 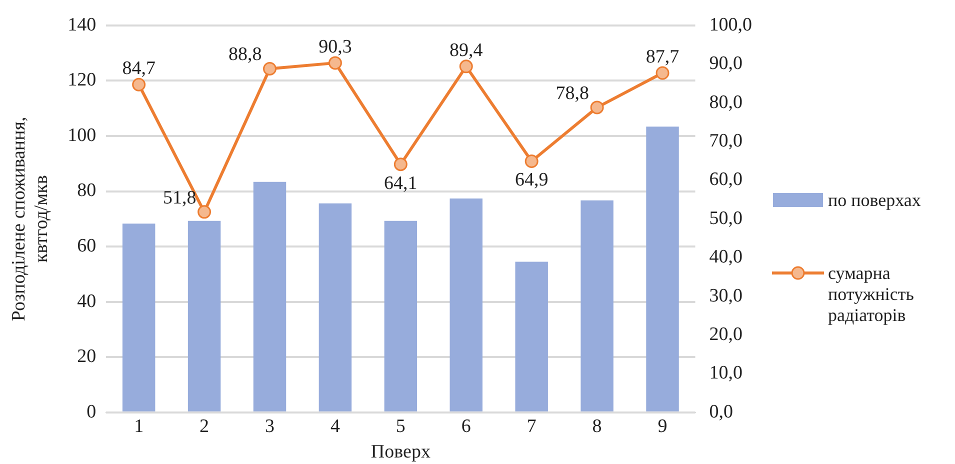 I want to click on data-label: 87,7, so click(x=663, y=57).